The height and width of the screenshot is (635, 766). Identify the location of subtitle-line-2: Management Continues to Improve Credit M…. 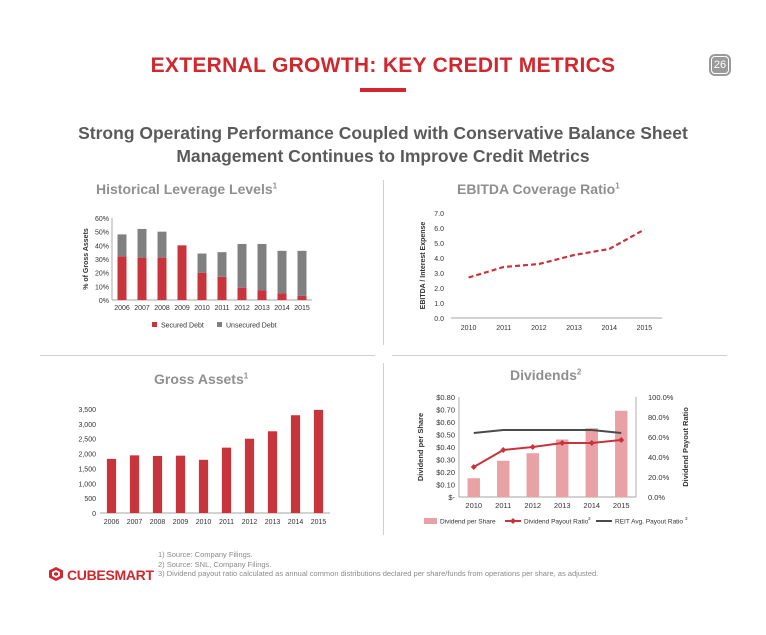
(383, 156).